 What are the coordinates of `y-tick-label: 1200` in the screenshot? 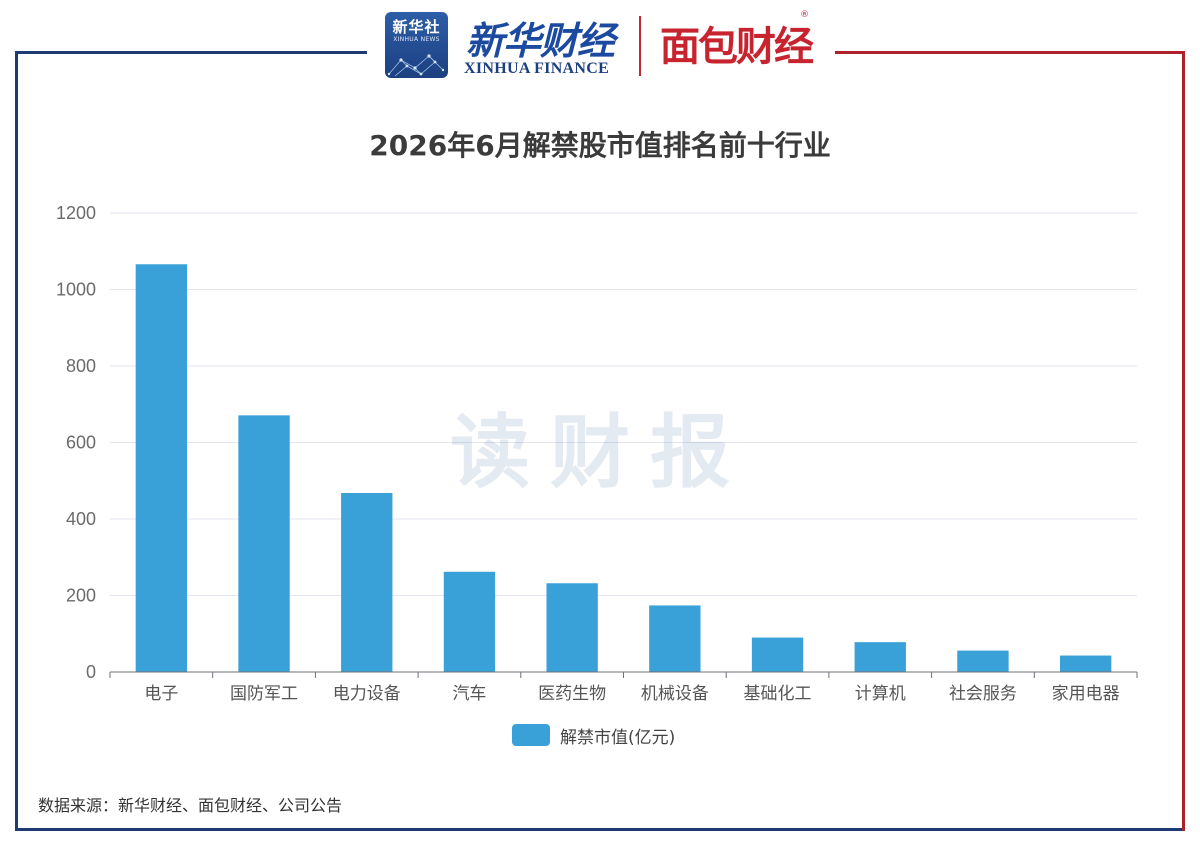 It's located at (76, 213).